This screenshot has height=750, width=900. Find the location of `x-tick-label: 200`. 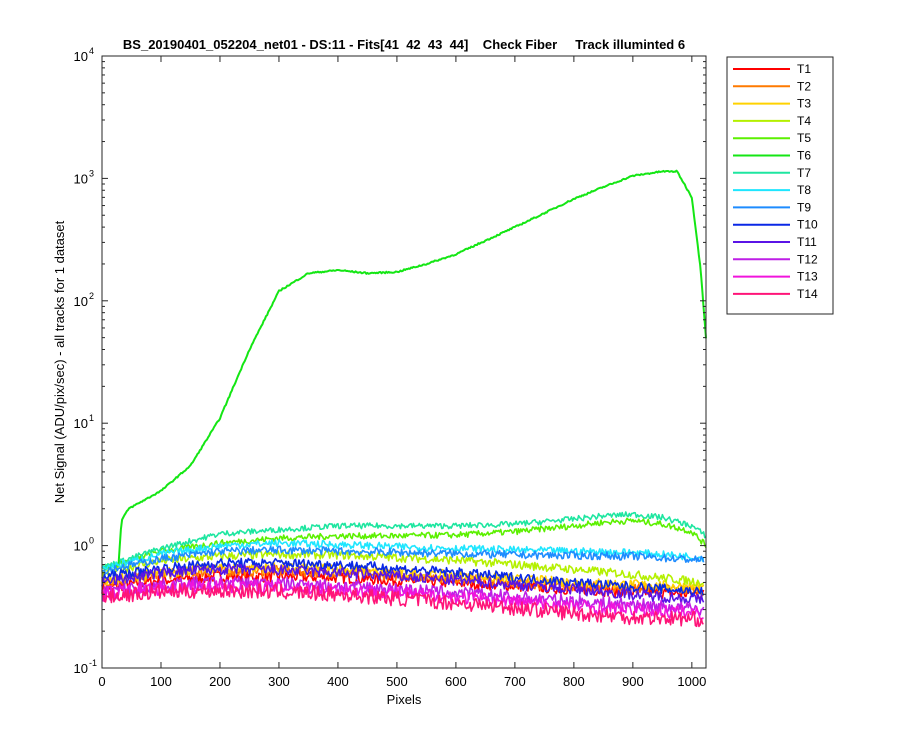

x-tick-label: 200 is located at coordinates (220, 681).